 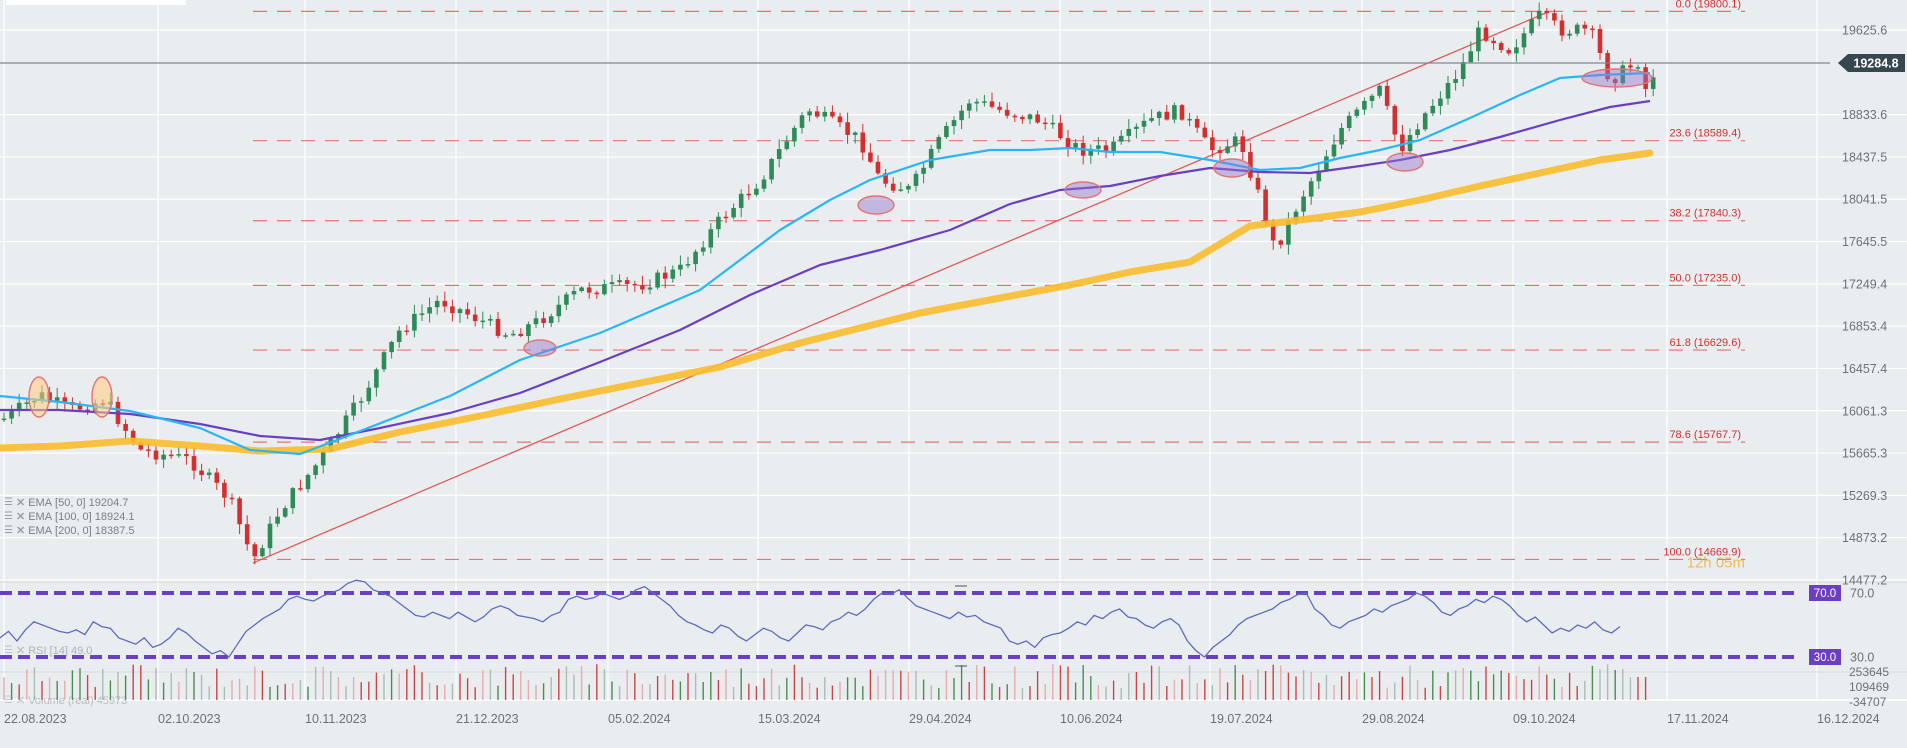 I want to click on price-tick: 15269.3, so click(x=1864, y=496).